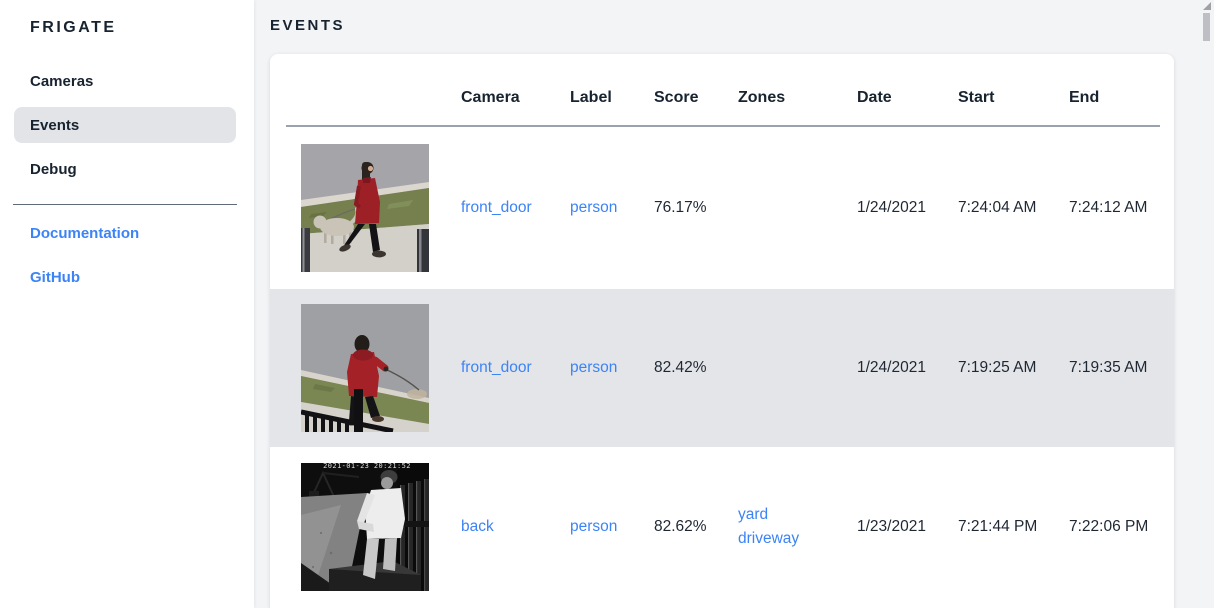 This screenshot has height=608, width=1214. What do you see at coordinates (55, 277) in the screenshot?
I see `sidebar-link-label: GitHub` at bounding box center [55, 277].